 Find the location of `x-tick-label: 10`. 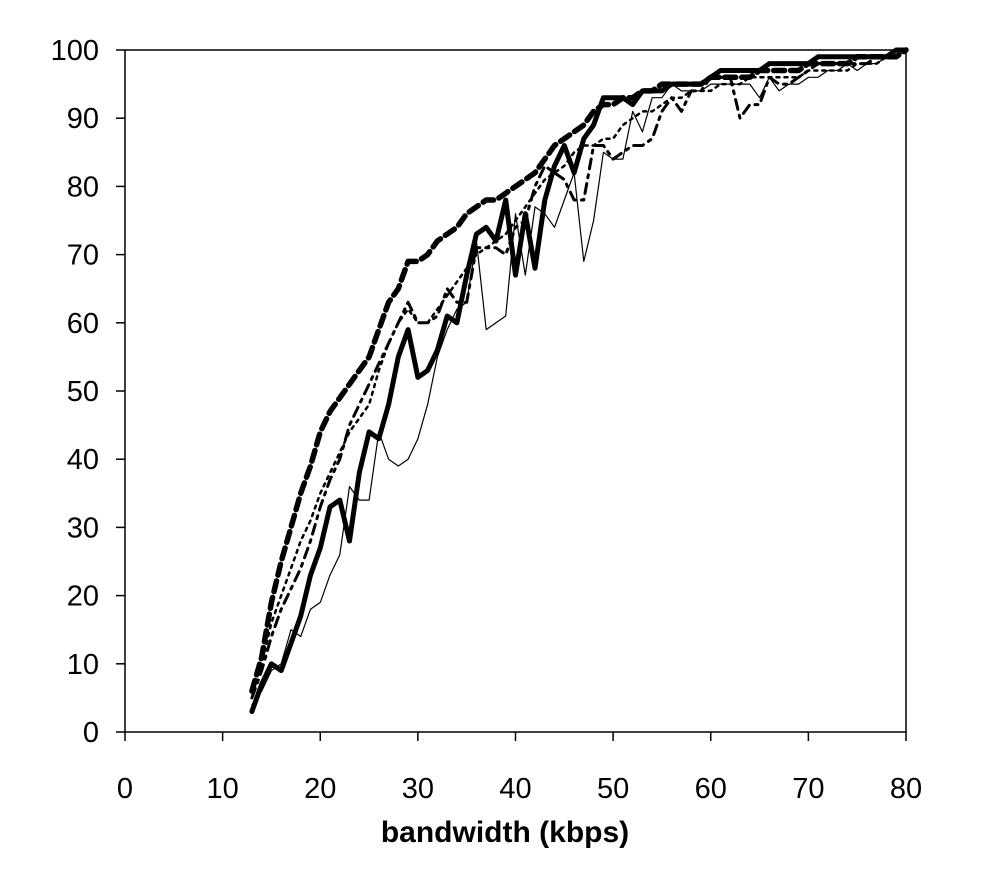

x-tick-label: 10 is located at coordinates (222, 789).